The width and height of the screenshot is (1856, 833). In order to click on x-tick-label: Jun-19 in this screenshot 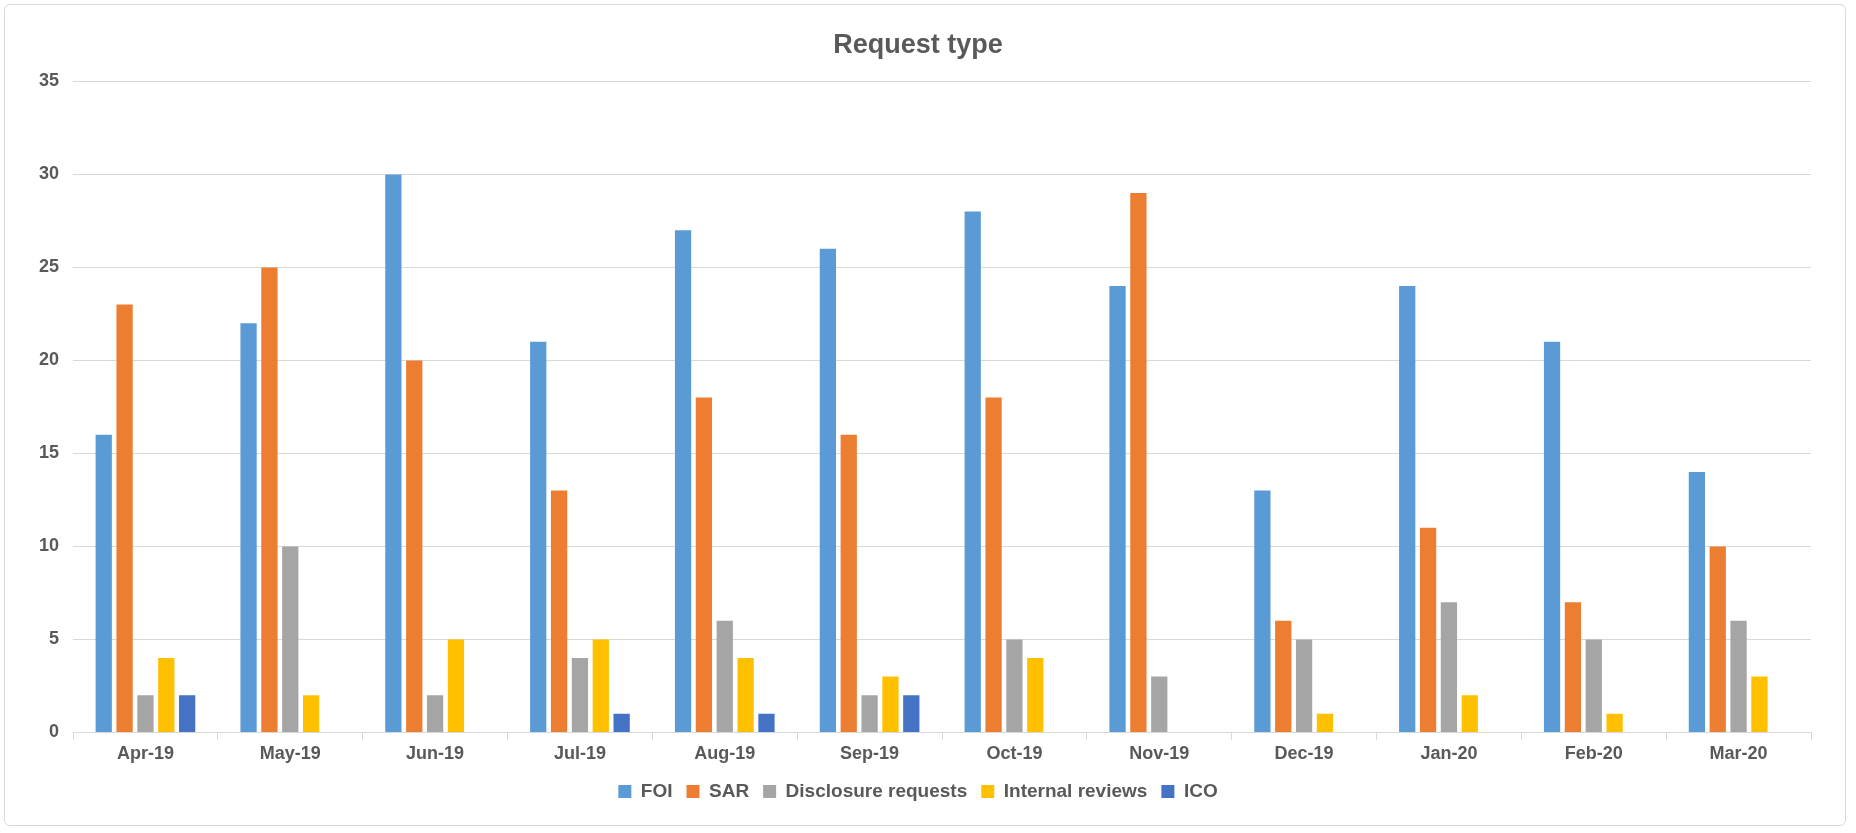, I will do `click(435, 753)`.